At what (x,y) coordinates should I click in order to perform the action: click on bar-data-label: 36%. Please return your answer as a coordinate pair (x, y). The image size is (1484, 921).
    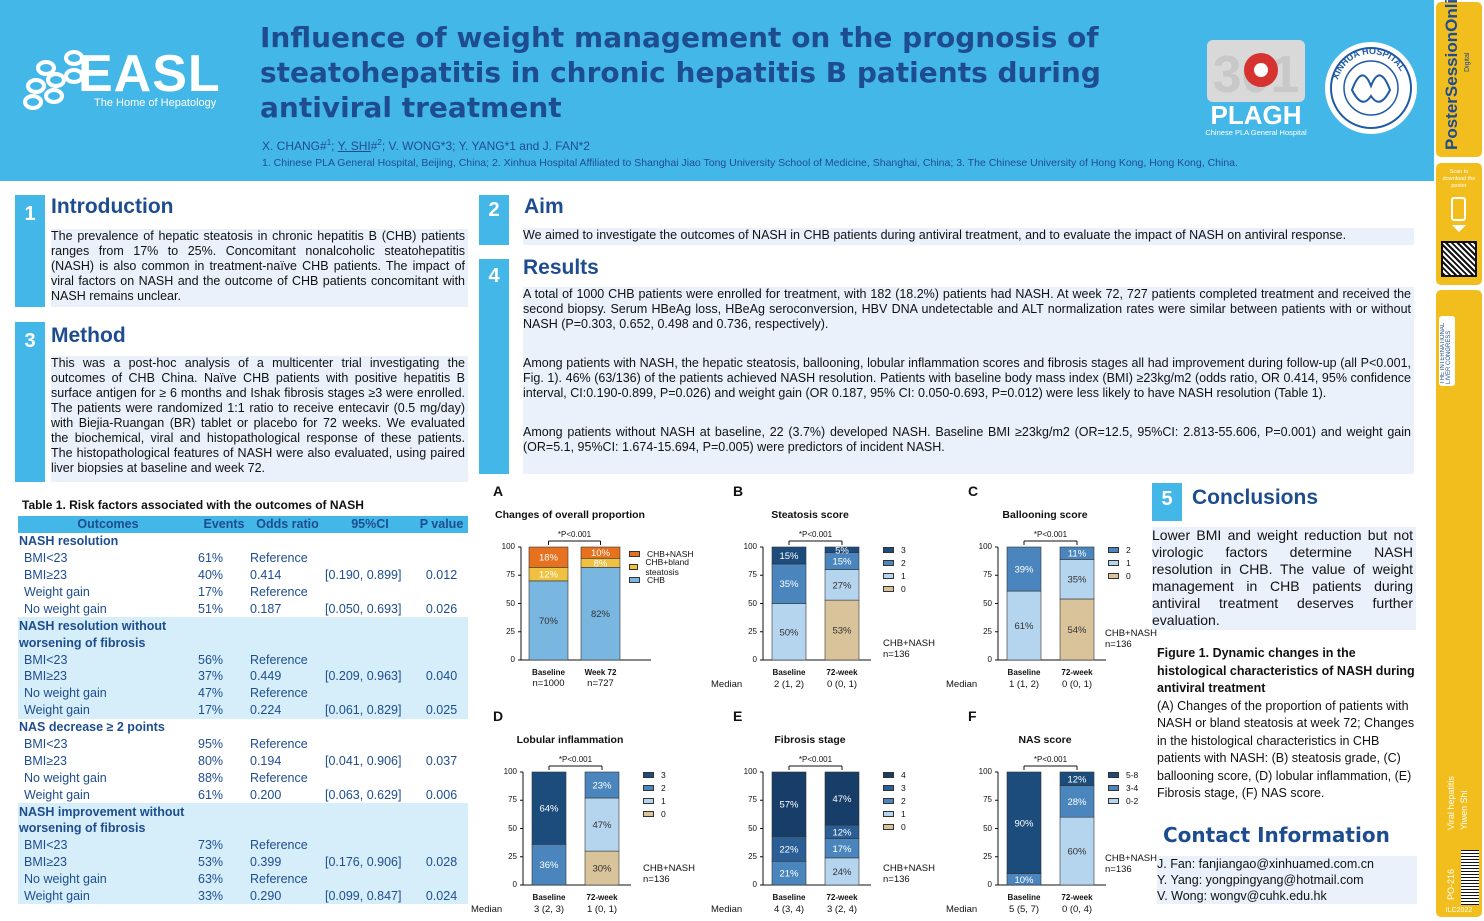
    Looking at the image, I should click on (549, 865).